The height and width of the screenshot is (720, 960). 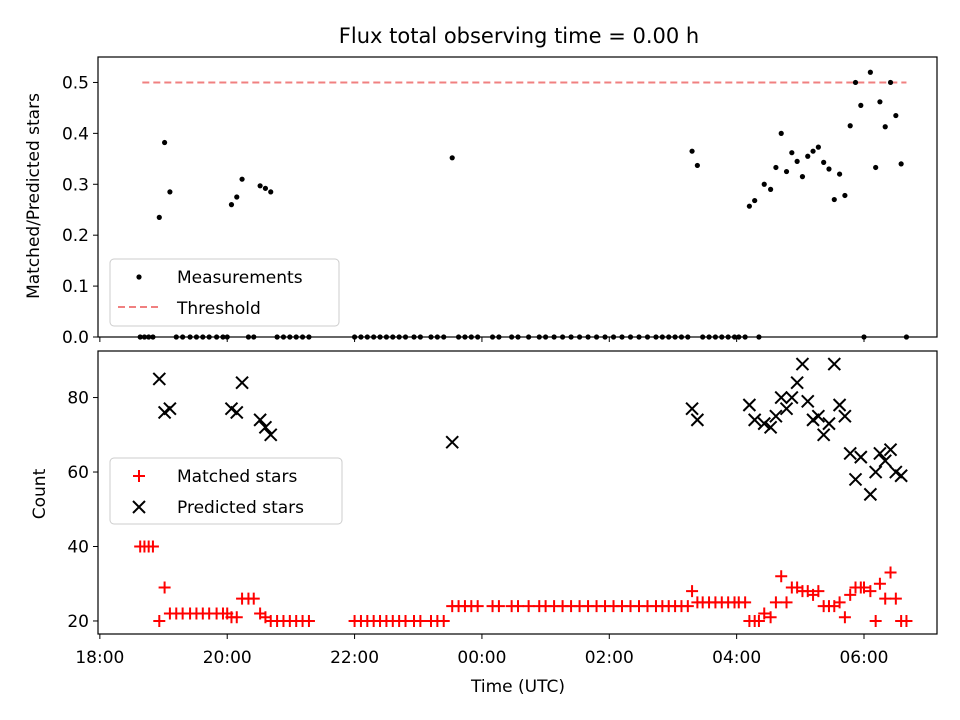 What do you see at coordinates (227, 658) in the screenshot?
I see `bottom-x-tick-label: 20:00` at bounding box center [227, 658].